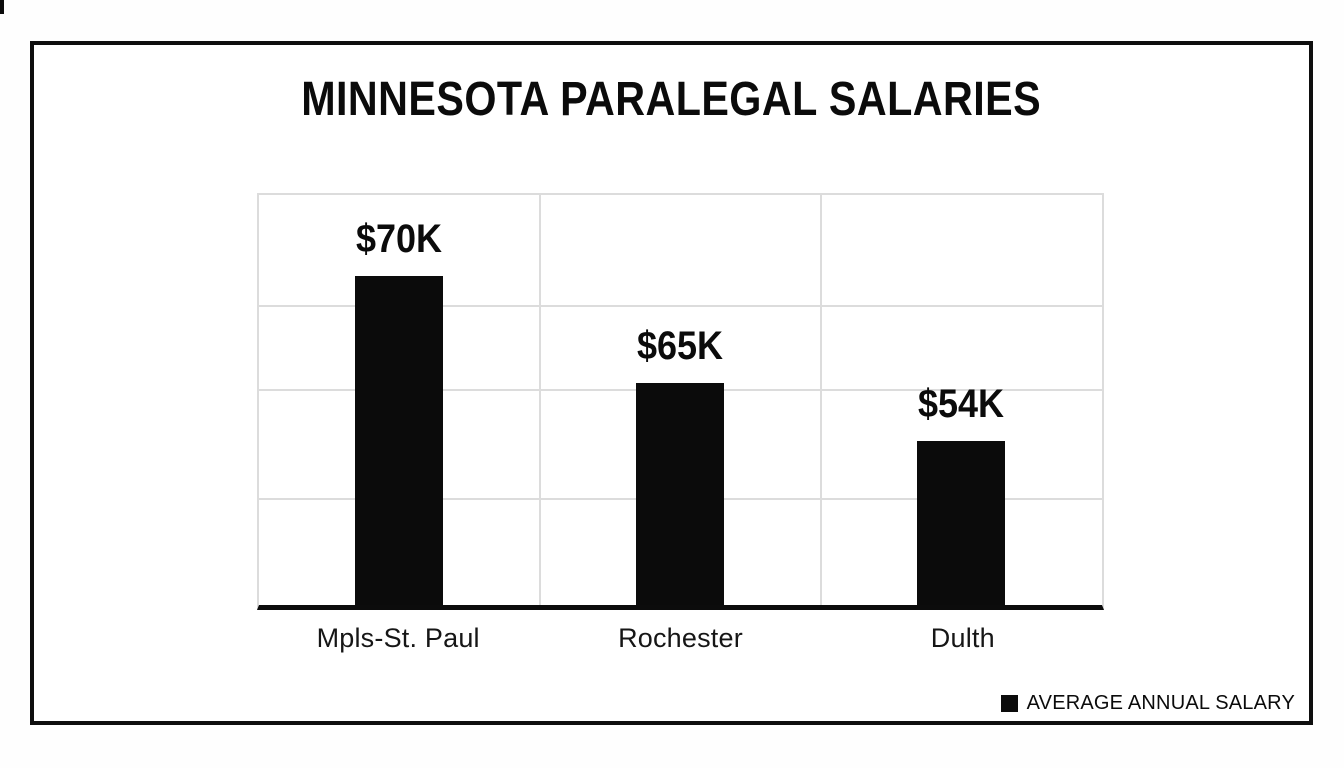  What do you see at coordinates (962, 638) in the screenshot?
I see `x-axis-label: Dulth` at bounding box center [962, 638].